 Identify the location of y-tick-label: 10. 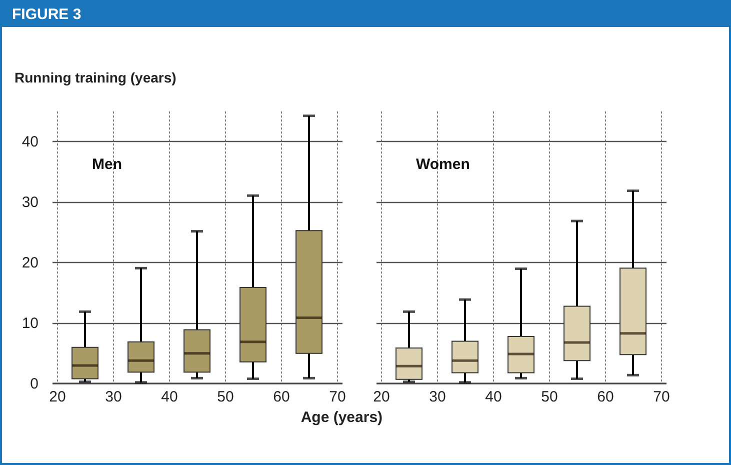
(30, 323).